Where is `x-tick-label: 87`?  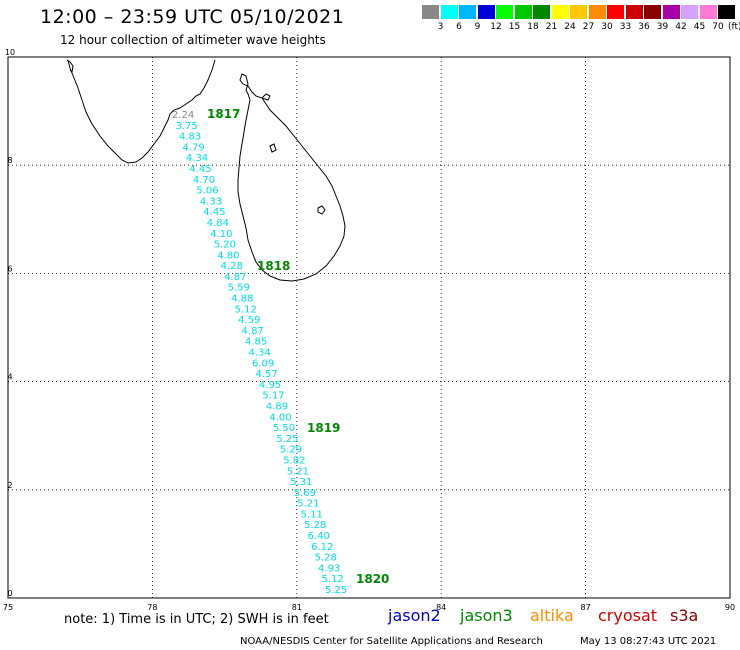 x-tick-label: 87 is located at coordinates (586, 607).